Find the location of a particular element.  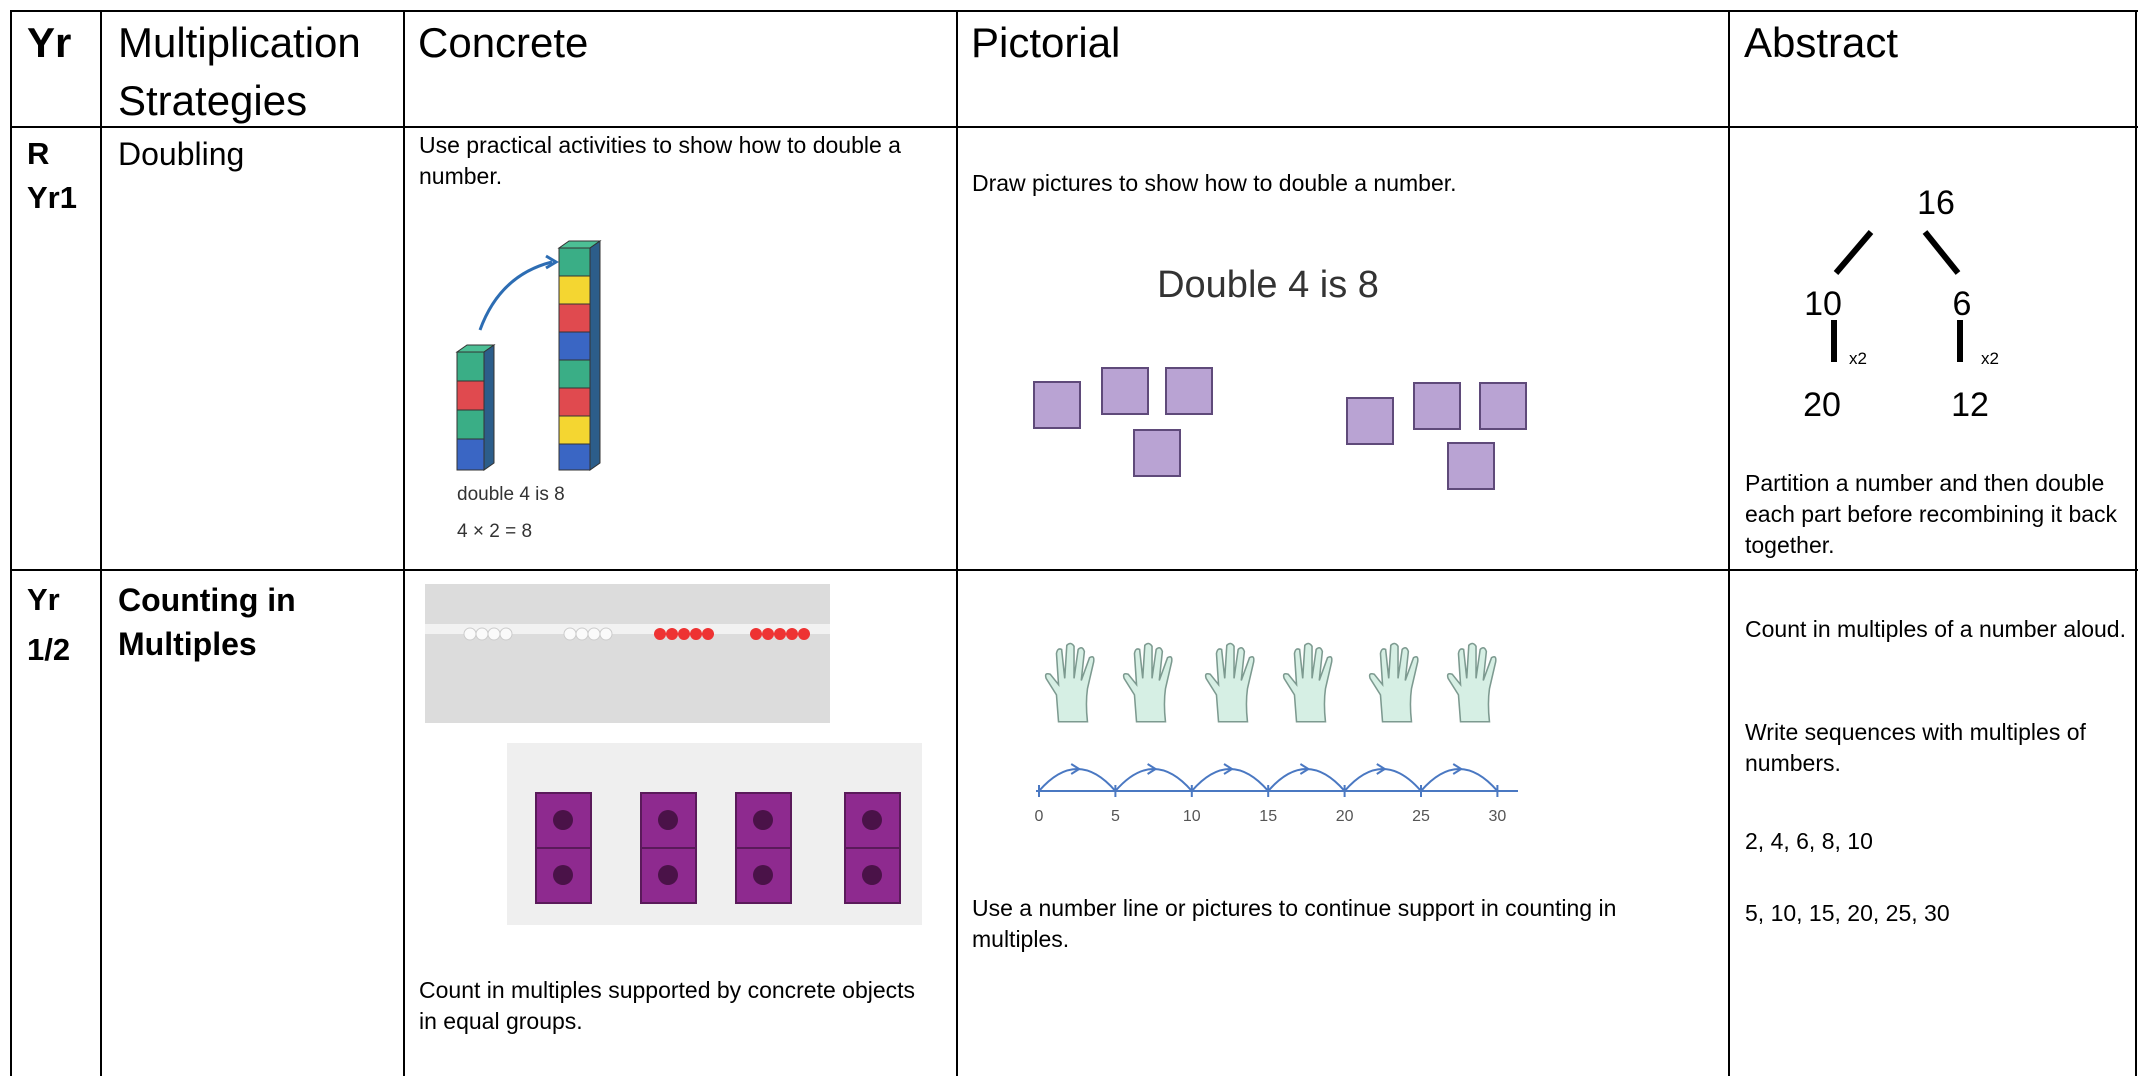

squares is located at coordinates (1280, 428).